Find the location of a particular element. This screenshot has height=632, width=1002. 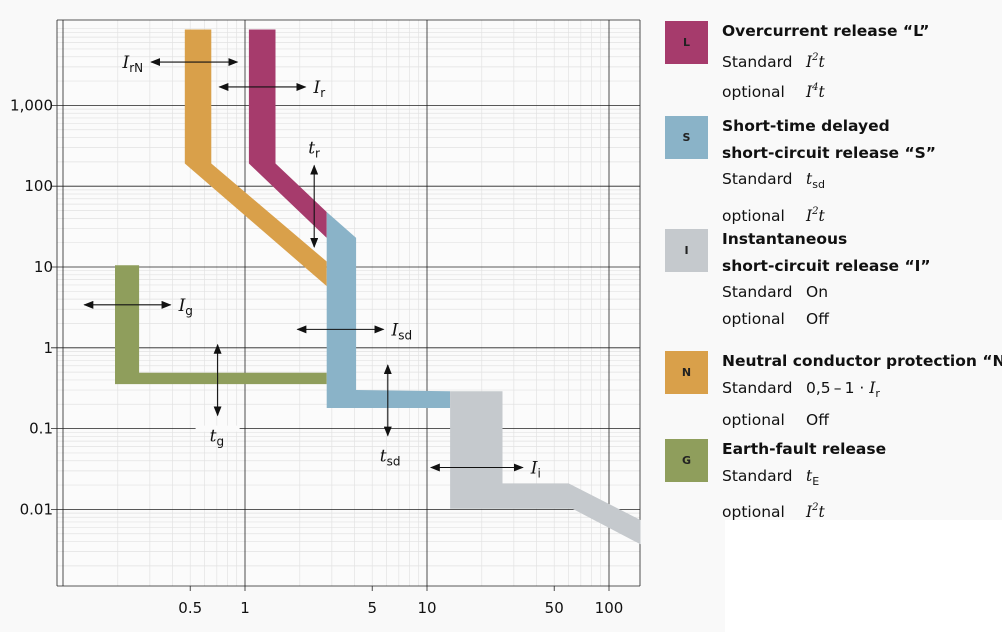

label-subscript: rN is located at coordinates (136, 68).